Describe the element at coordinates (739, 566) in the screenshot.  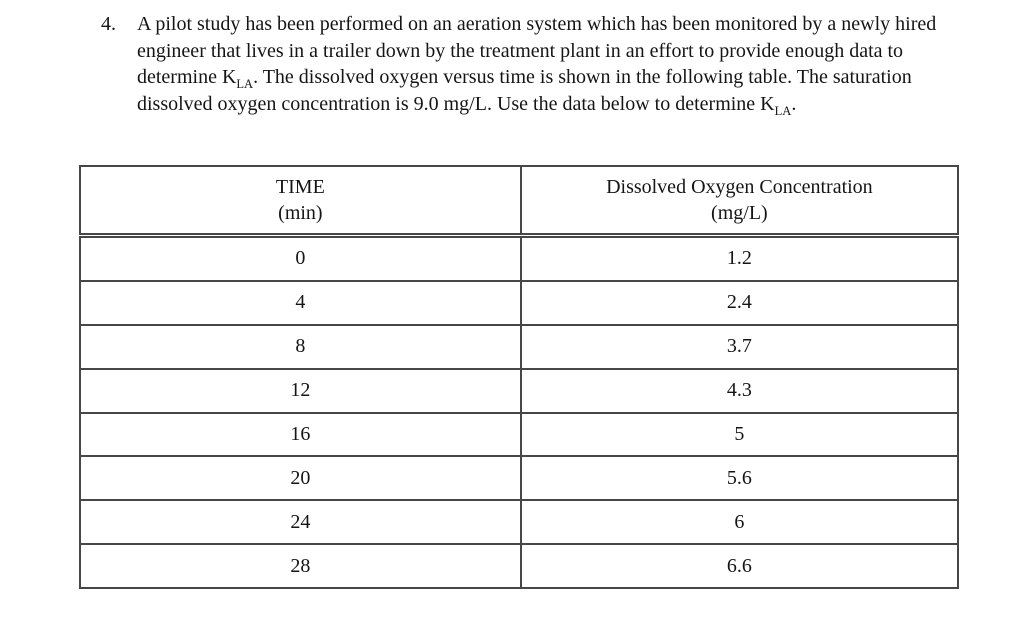
I see `do-cell: 6.6` at that location.